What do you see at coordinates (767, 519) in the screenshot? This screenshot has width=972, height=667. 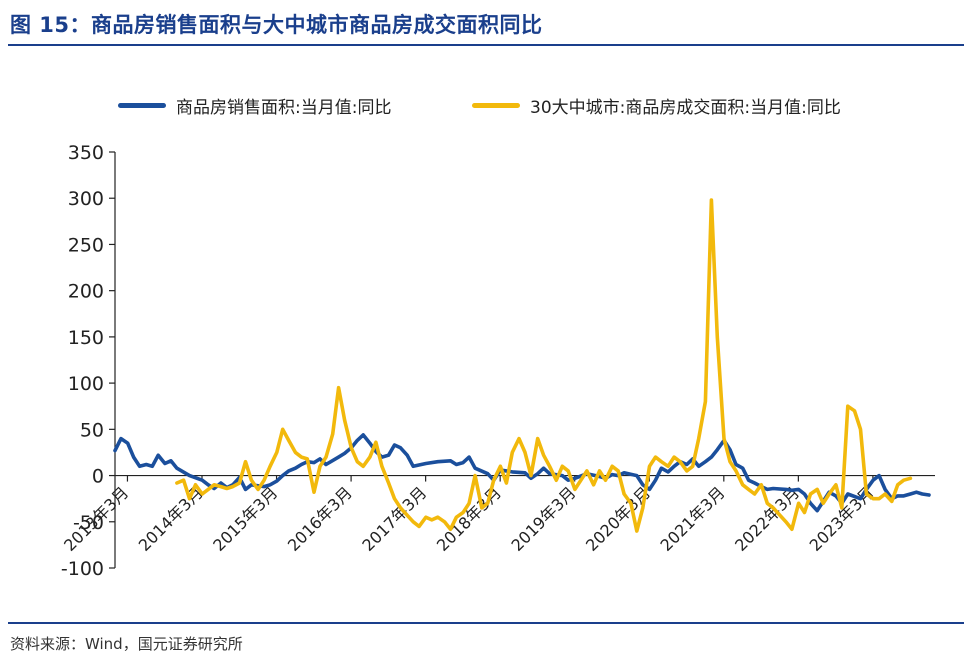 I see `x-tick-label: 2022年3月` at bounding box center [767, 519].